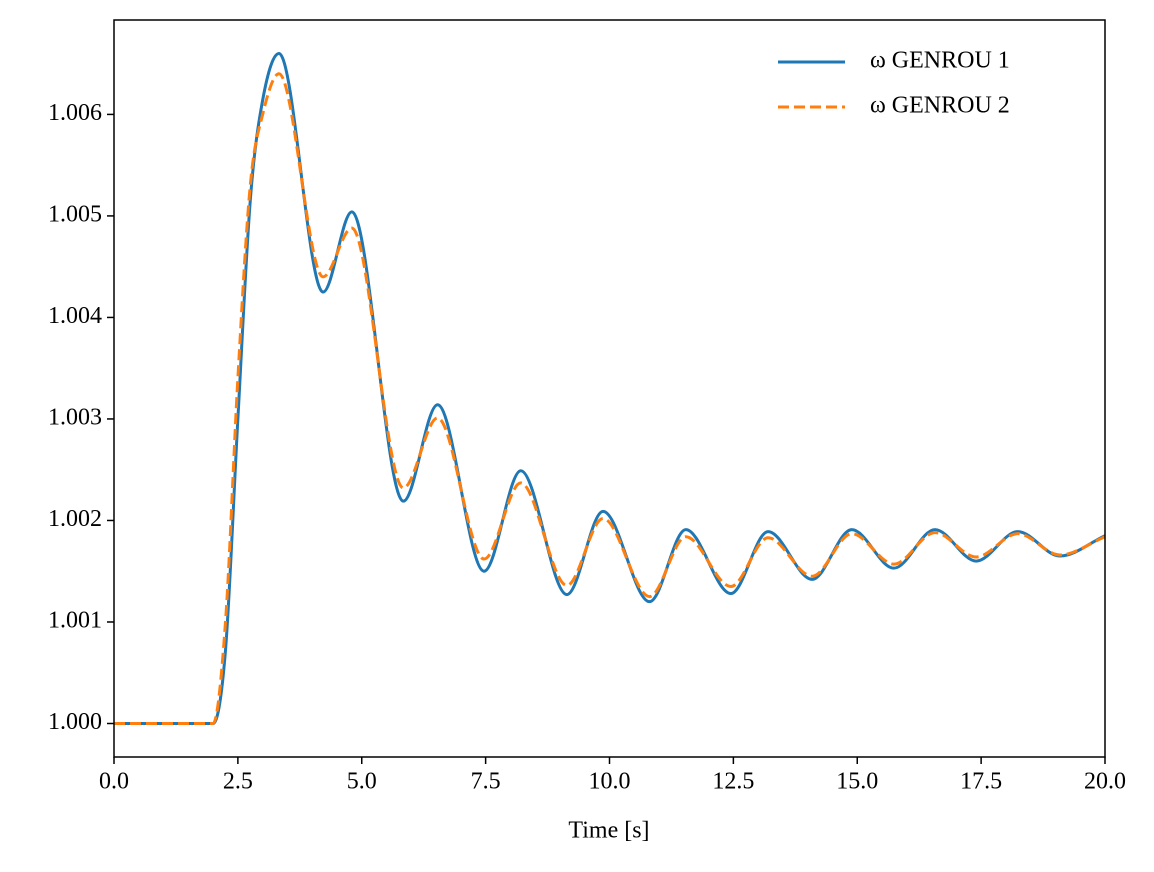  What do you see at coordinates (1105, 782) in the screenshot?
I see `x-tick-label: 20.0` at bounding box center [1105, 782].